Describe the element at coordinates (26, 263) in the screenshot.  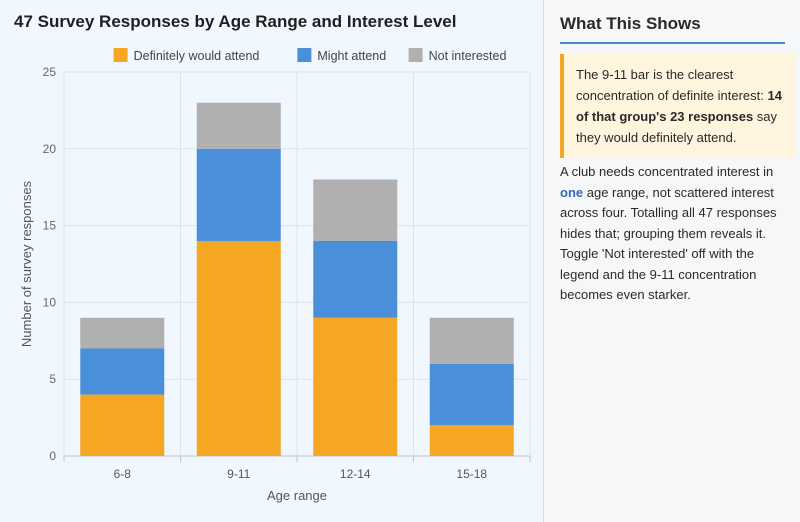
I see `y-axis-label: Number of survey responses` at that location.